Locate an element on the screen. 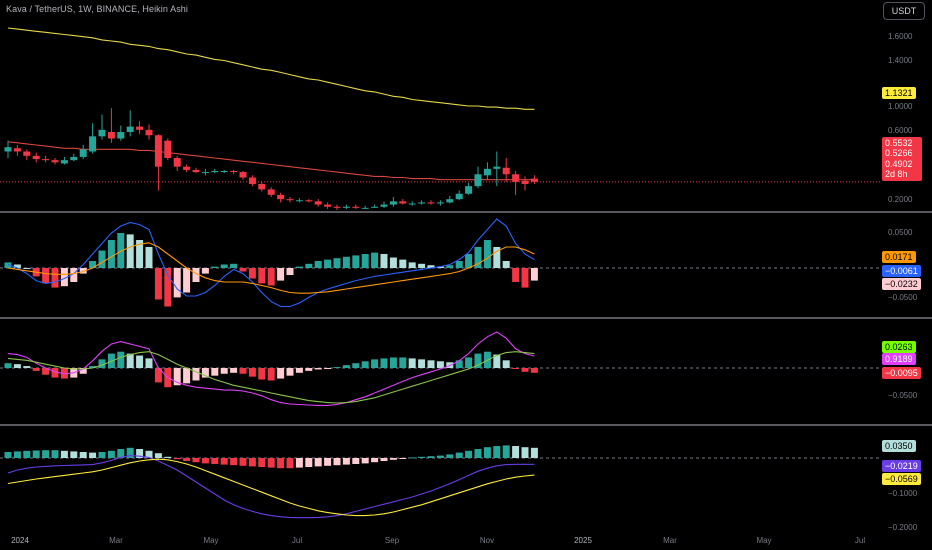 The height and width of the screenshot is (550, 932). macd1-line-a is located at coordinates (271, 263).